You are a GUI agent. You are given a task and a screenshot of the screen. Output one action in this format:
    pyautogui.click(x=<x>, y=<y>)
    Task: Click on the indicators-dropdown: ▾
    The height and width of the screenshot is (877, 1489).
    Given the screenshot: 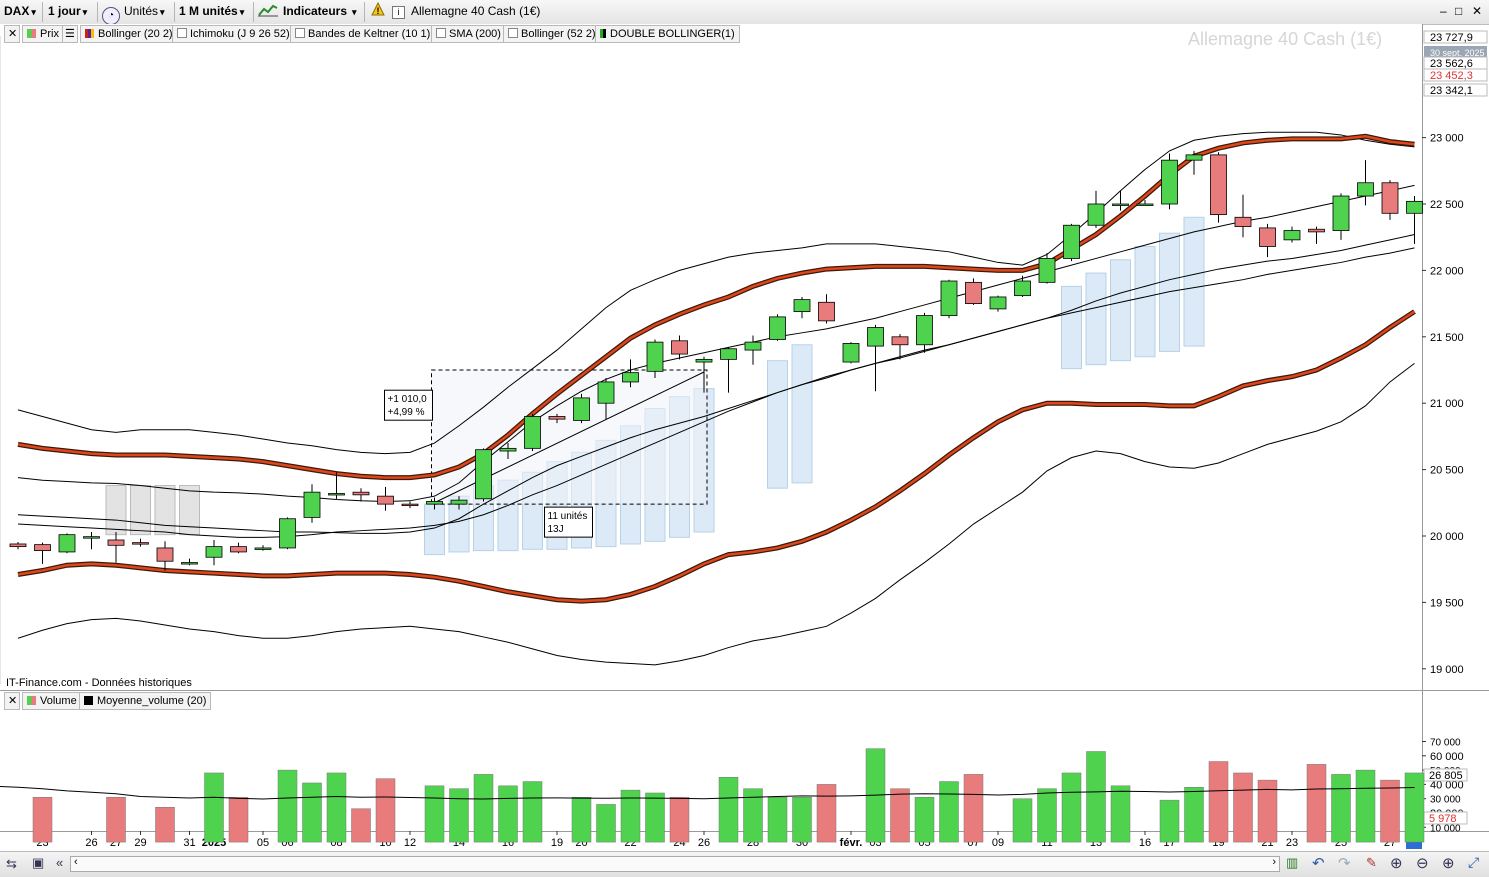 What is the action you would take?
    pyautogui.click(x=353, y=11)
    